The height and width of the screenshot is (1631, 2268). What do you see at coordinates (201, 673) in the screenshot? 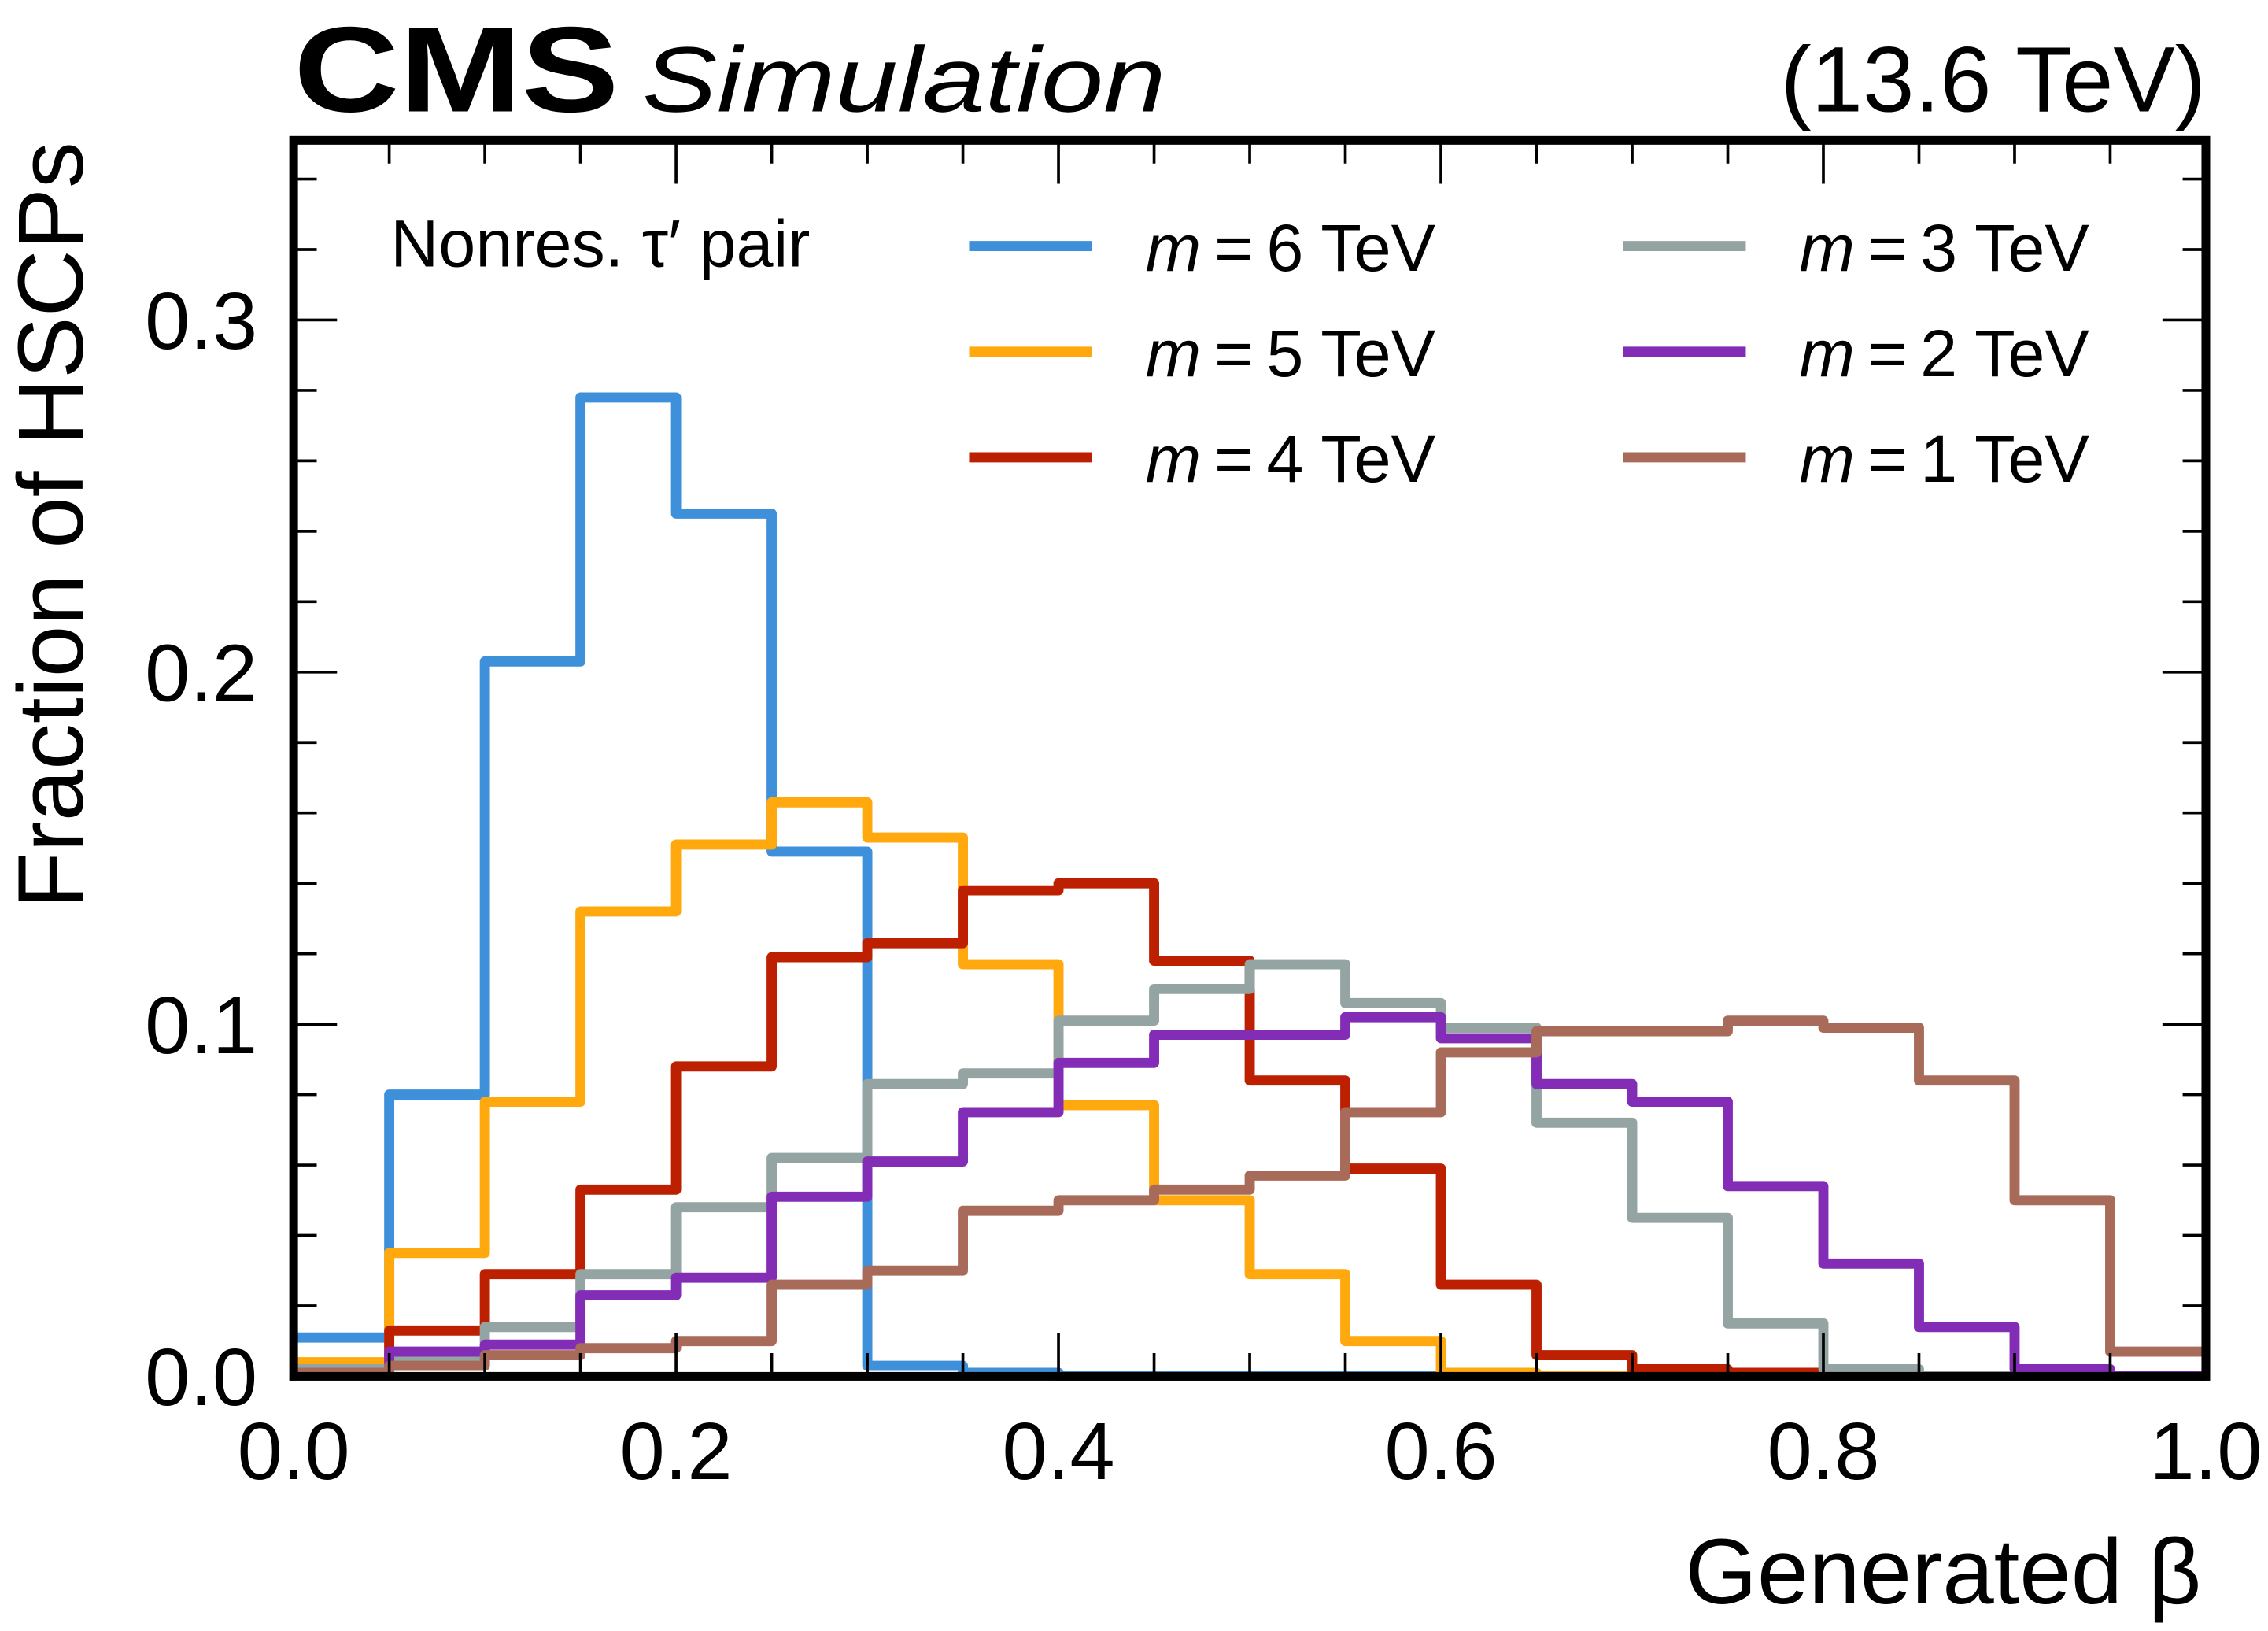
I see `y-tick-label: 0.2` at bounding box center [201, 673].